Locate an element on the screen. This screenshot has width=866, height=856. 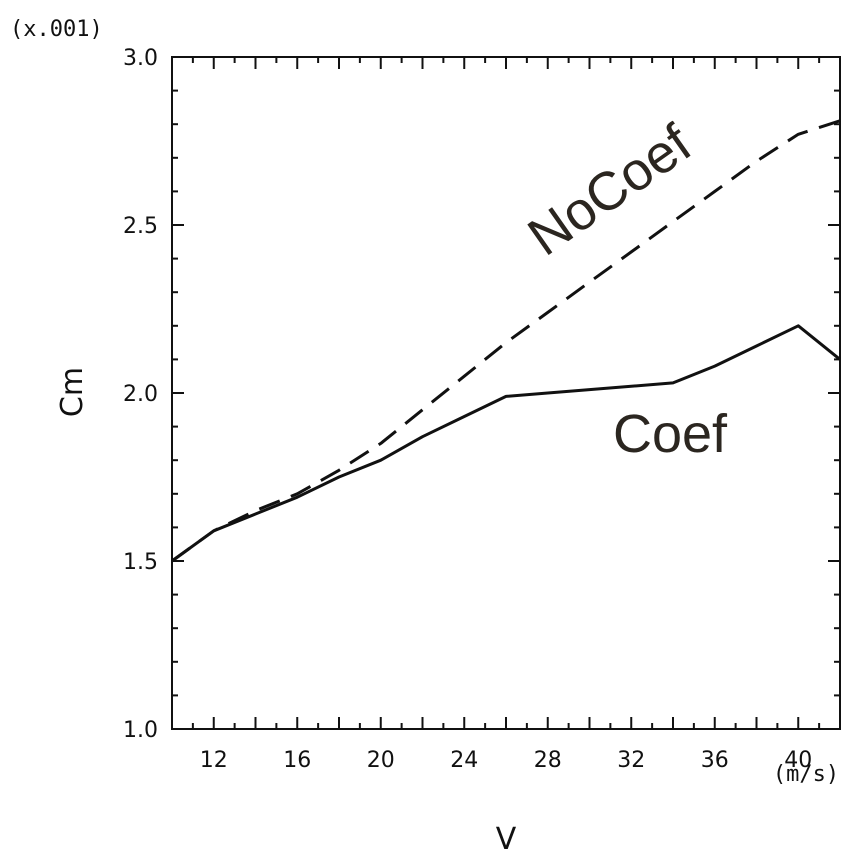
x-tick-label: 28 is located at coordinates (548, 760).